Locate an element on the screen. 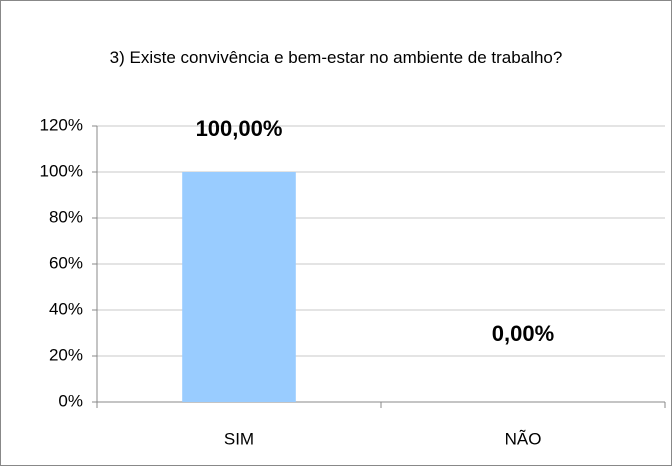 The image size is (672, 466). x-tick-label: SIM is located at coordinates (239, 438).